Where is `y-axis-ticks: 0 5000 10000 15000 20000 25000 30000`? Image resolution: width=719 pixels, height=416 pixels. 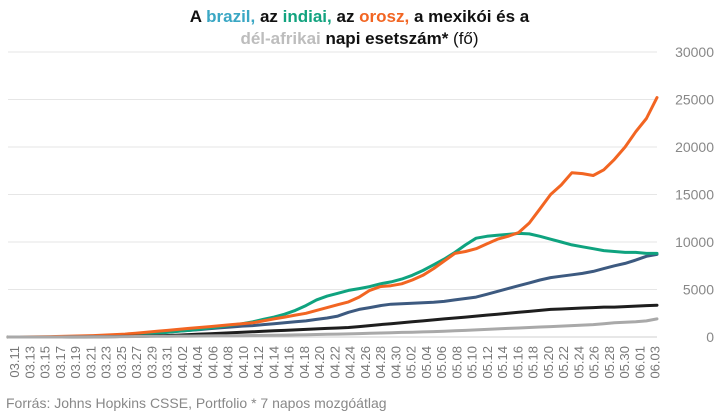
y-axis-ticks: 0 5000 10000 15000 20000 25000 30000 is located at coordinates (694, 194).